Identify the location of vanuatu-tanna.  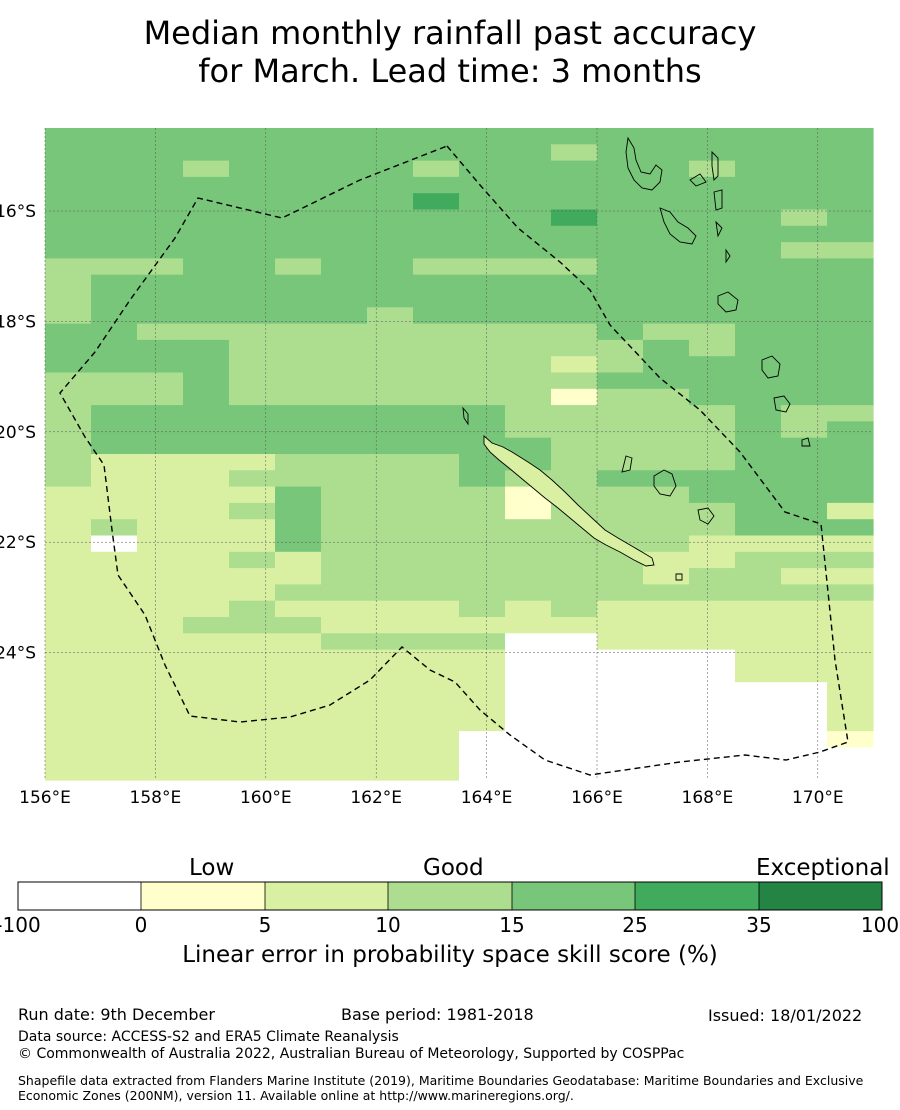
(782, 404).